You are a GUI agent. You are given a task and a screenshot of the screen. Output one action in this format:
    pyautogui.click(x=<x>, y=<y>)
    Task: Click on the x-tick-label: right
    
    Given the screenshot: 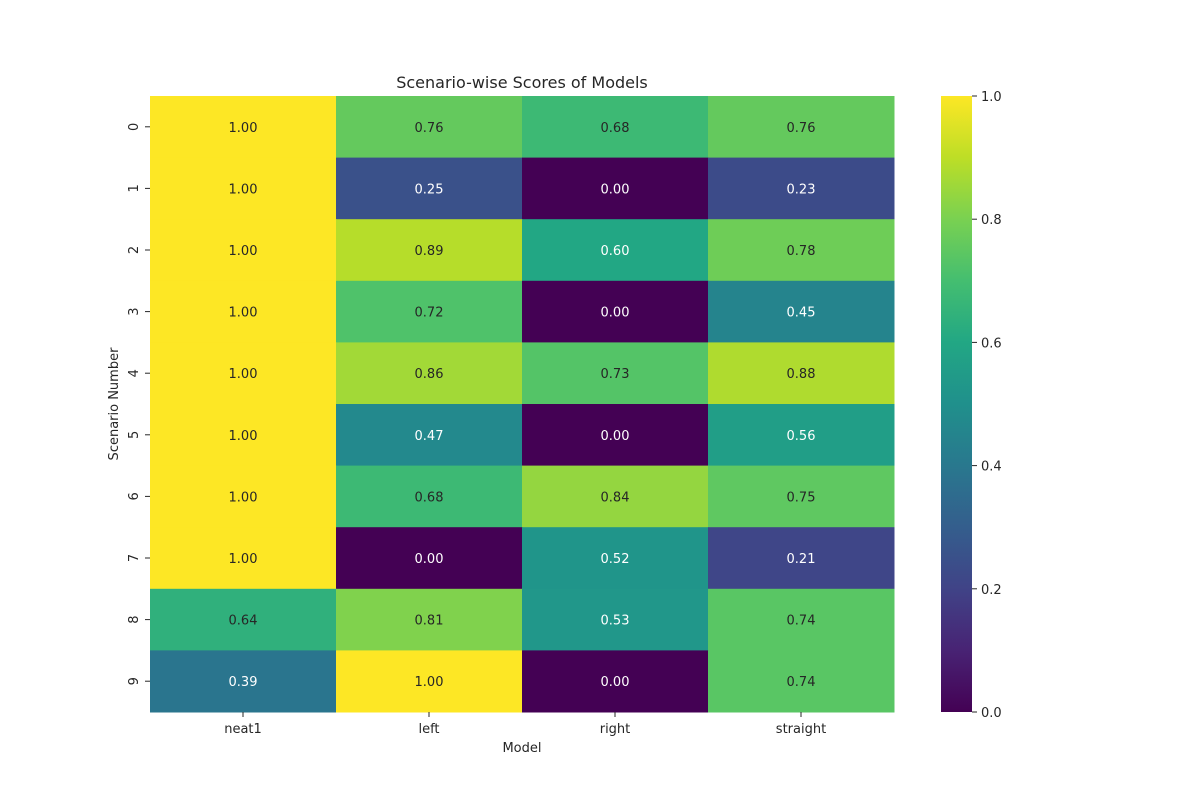 What is the action you would take?
    pyautogui.click(x=615, y=729)
    